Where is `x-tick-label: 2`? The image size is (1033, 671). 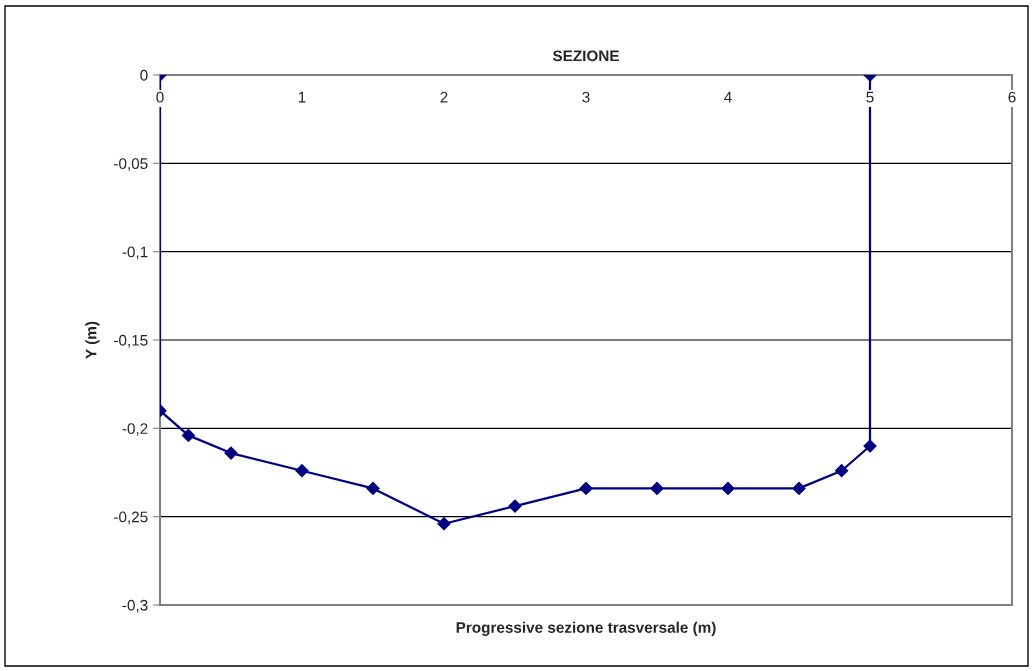 x-tick-label: 2 is located at coordinates (444, 97).